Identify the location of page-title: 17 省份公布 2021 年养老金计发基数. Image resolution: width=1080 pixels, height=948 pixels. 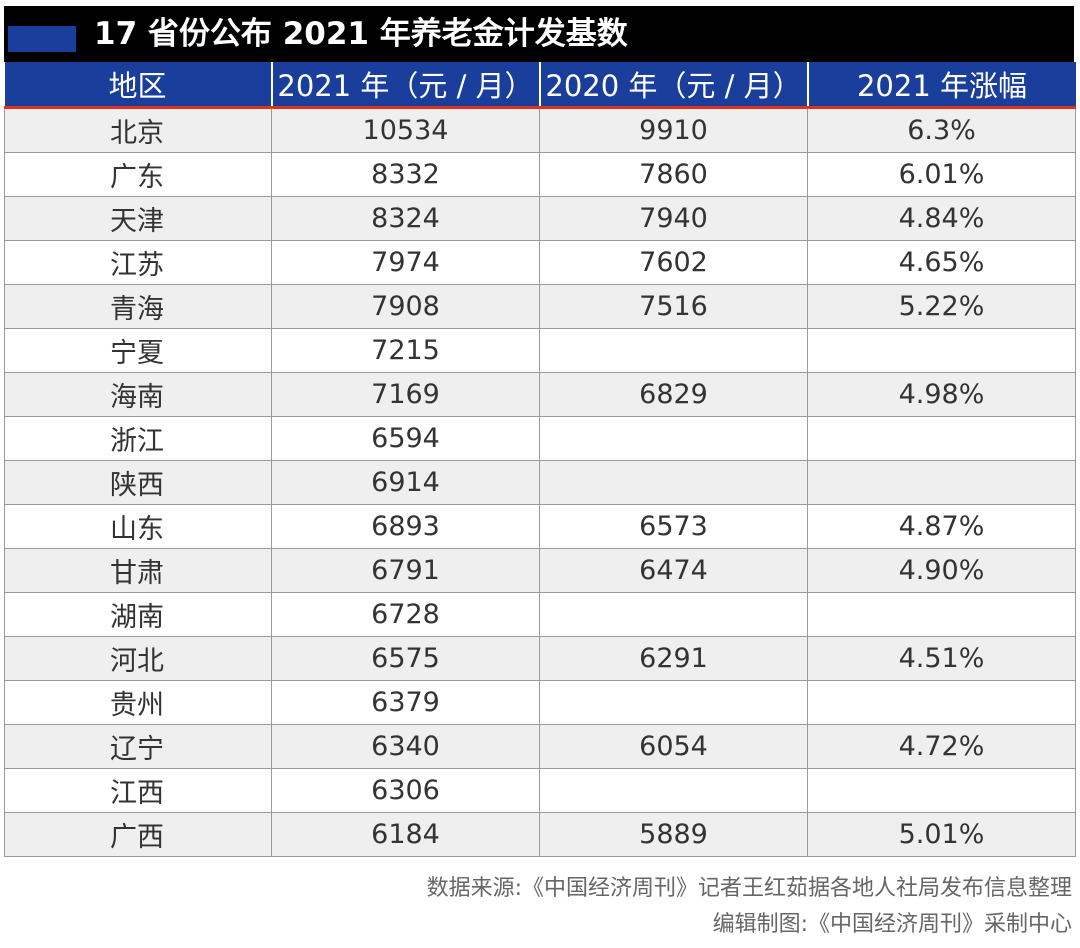
(361, 34).